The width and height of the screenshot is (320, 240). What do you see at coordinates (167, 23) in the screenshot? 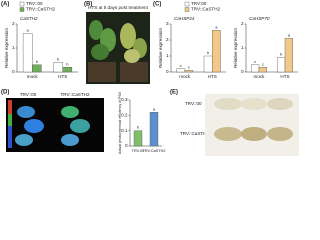
I see `y-tick-label: 3` at bounding box center [167, 23].